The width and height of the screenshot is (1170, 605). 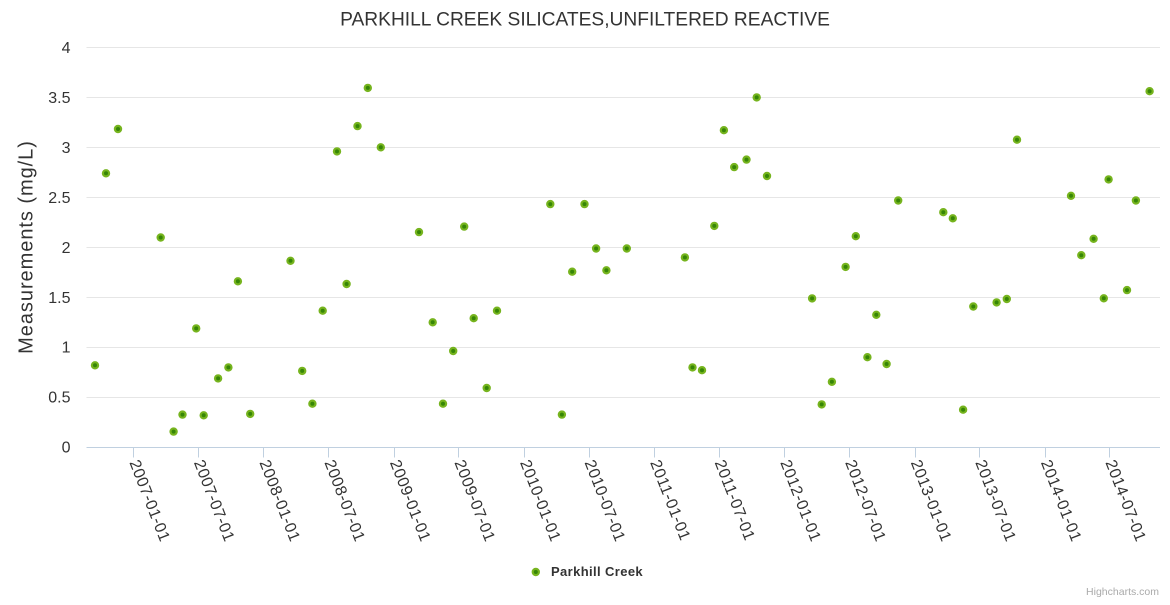 I want to click on svg-text: 2.5, so click(x=59, y=198).